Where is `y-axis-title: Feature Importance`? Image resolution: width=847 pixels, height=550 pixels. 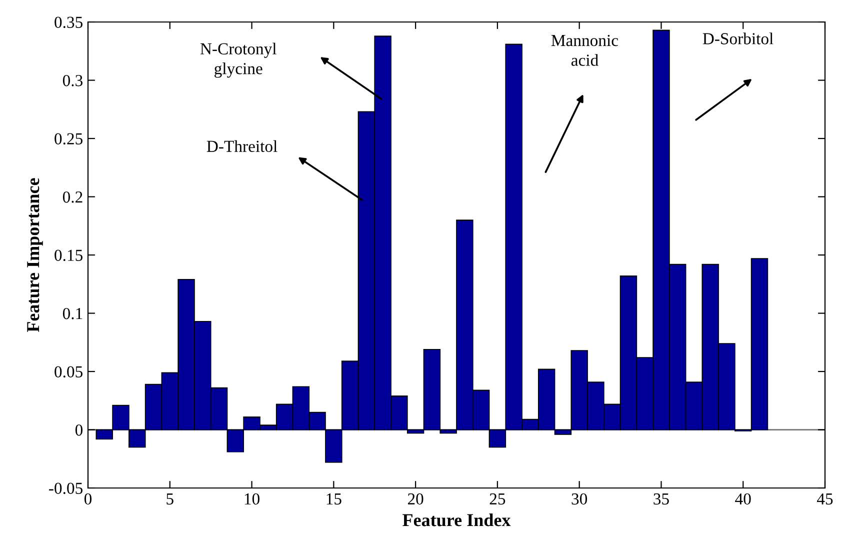 y-axis-title: Feature Importance is located at coordinates (35, 255).